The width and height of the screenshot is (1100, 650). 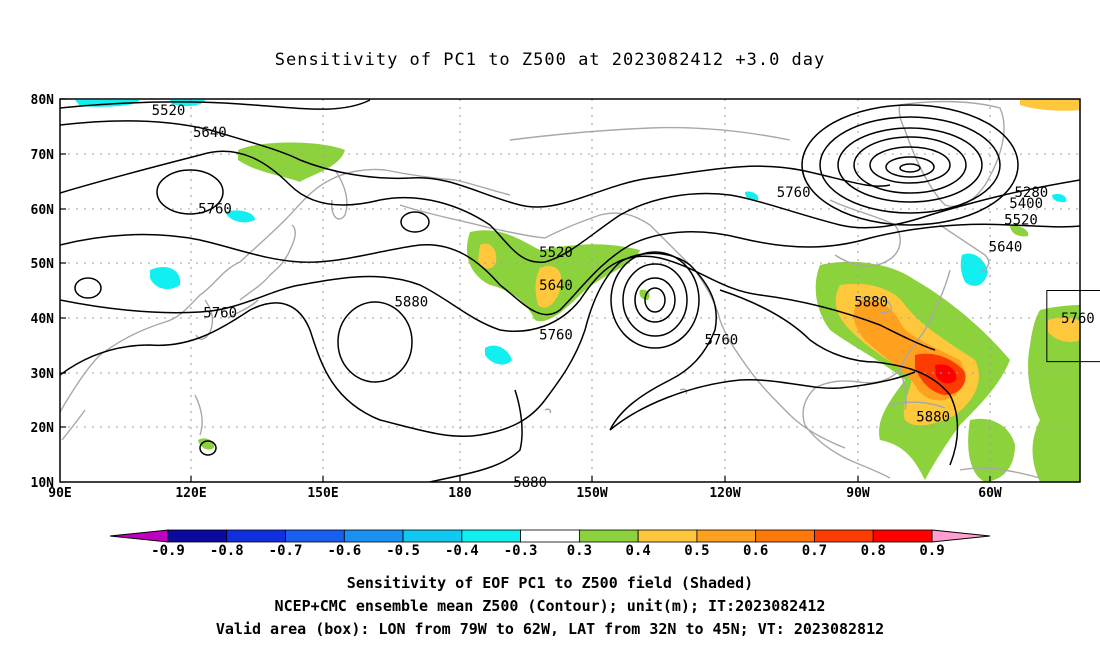 I want to click on lon-label: 90W, so click(x=858, y=493).